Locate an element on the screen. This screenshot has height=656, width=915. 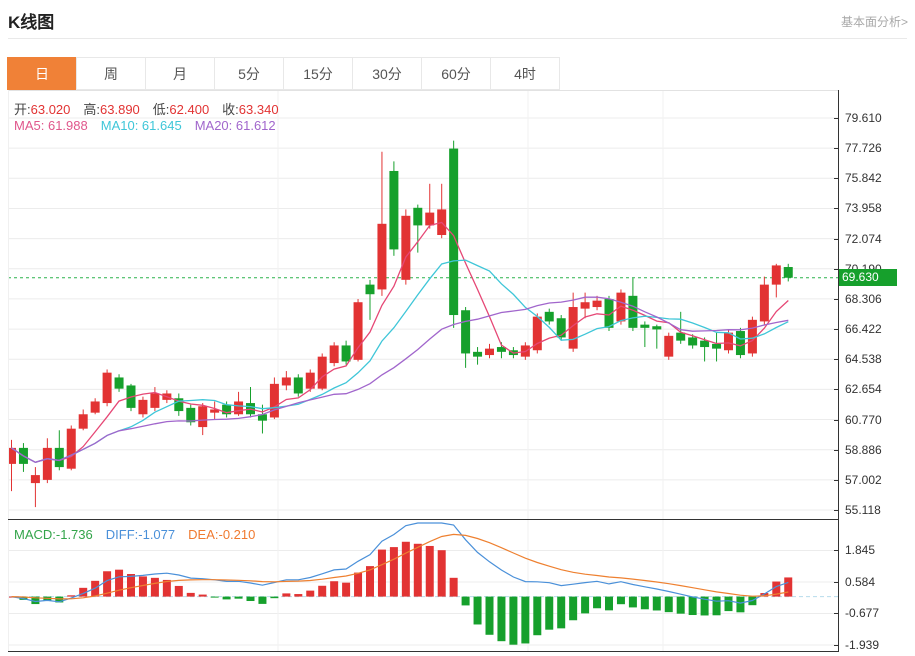
tab-60min: 60分 is located at coordinates (456, 73).